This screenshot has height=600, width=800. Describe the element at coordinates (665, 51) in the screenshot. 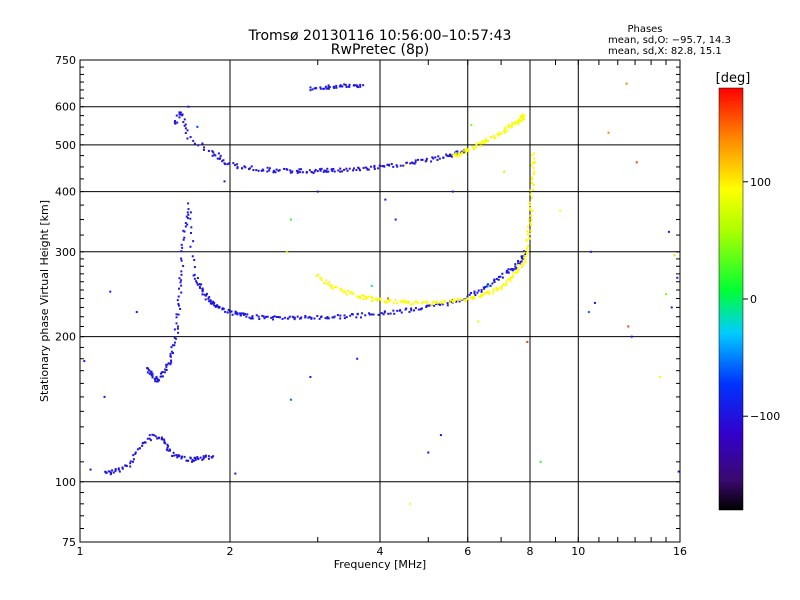

I see `stats-line-x: mean, sd,X: 82.8, 15.1` at that location.